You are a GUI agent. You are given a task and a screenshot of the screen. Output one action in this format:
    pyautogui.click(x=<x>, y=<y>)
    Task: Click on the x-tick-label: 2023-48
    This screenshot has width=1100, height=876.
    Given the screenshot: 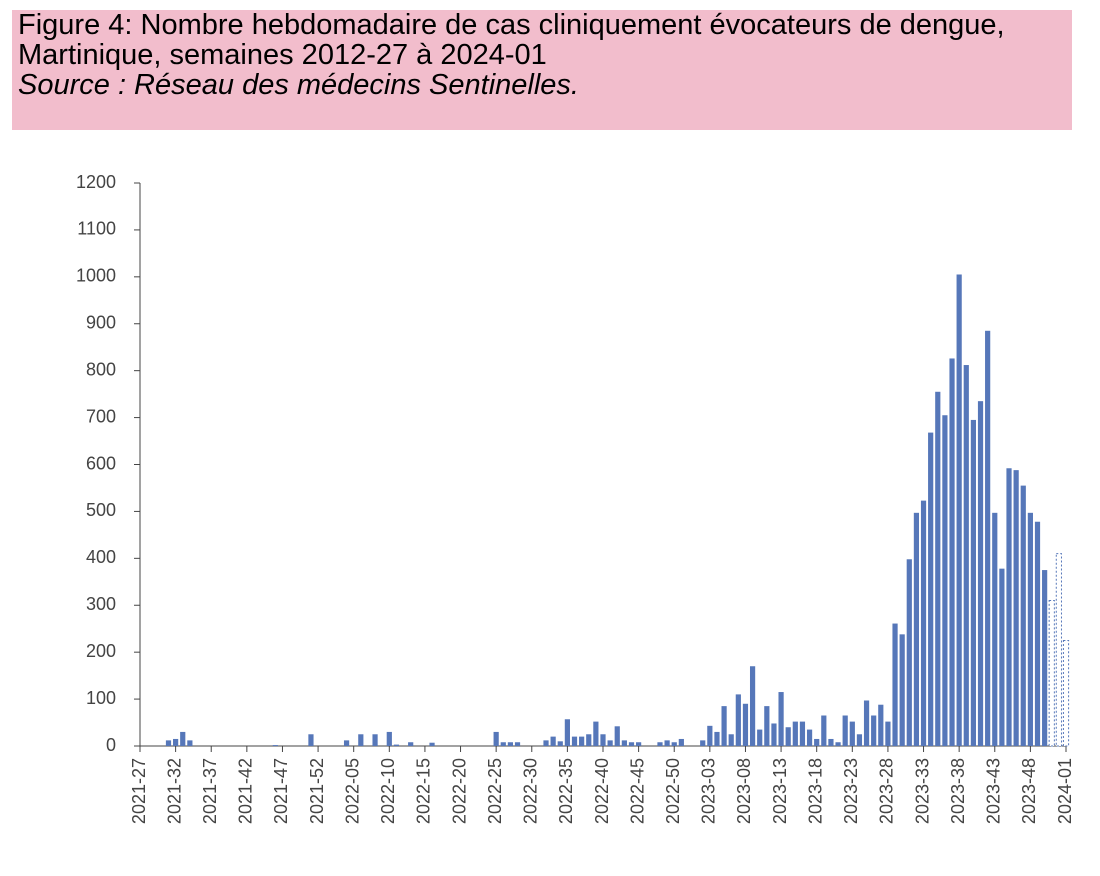 What is the action you would take?
    pyautogui.click(x=1029, y=791)
    